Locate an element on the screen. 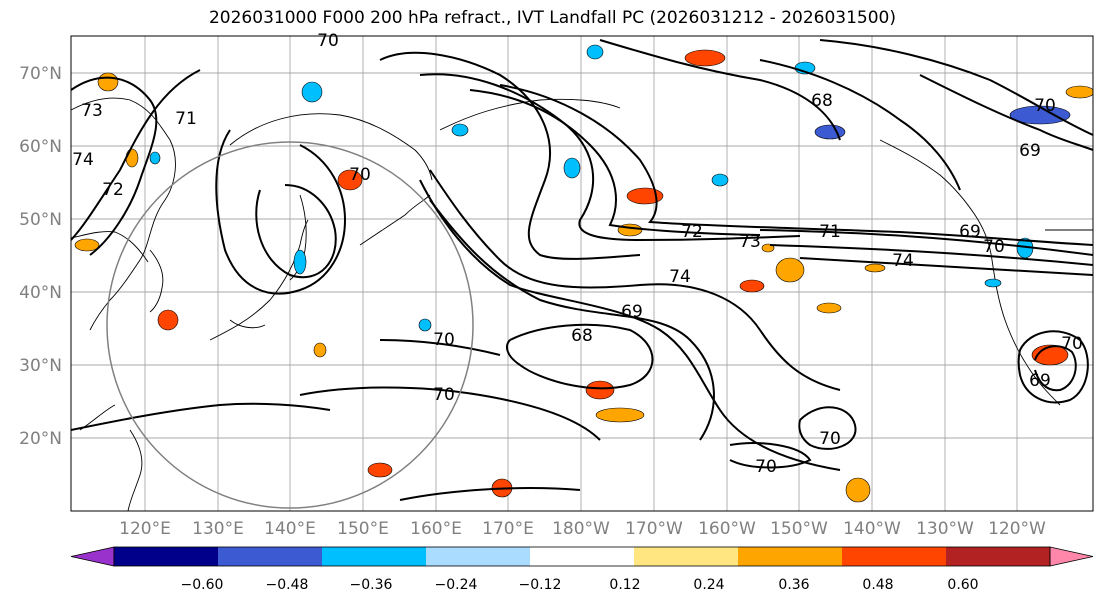 The height and width of the screenshot is (604, 1105). colorbar-tick-label: 0.12 is located at coordinates (624, 585).